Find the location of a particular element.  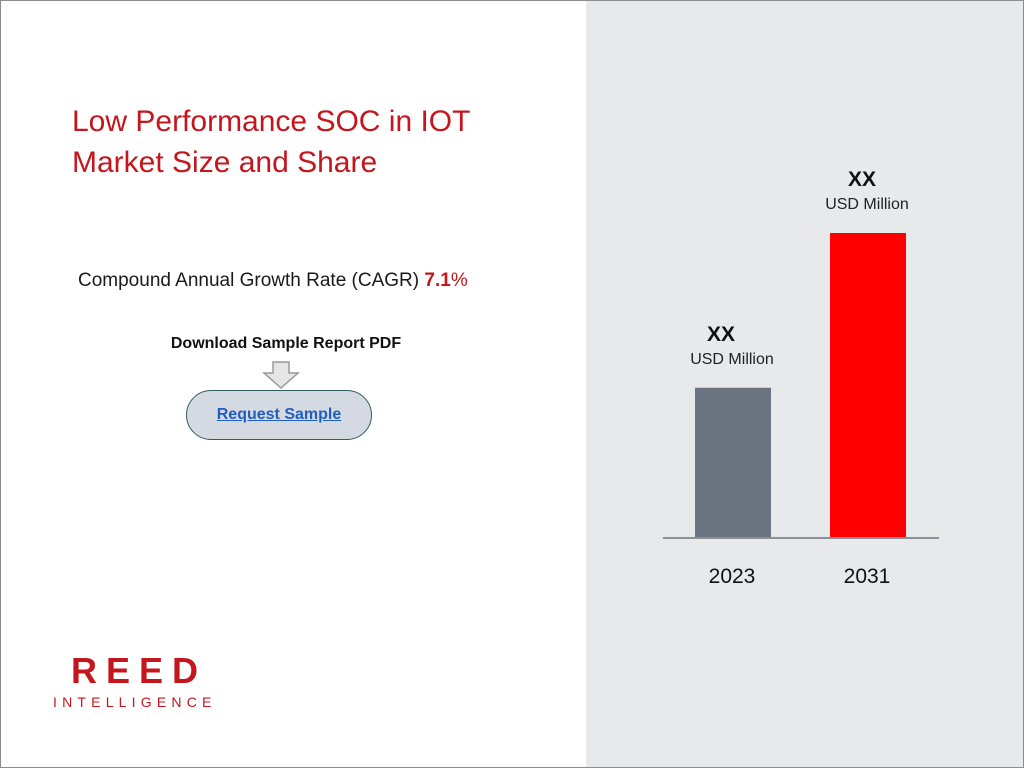

reed-intelligence-logo: REED INTELLIGENCE is located at coordinates (138, 681).